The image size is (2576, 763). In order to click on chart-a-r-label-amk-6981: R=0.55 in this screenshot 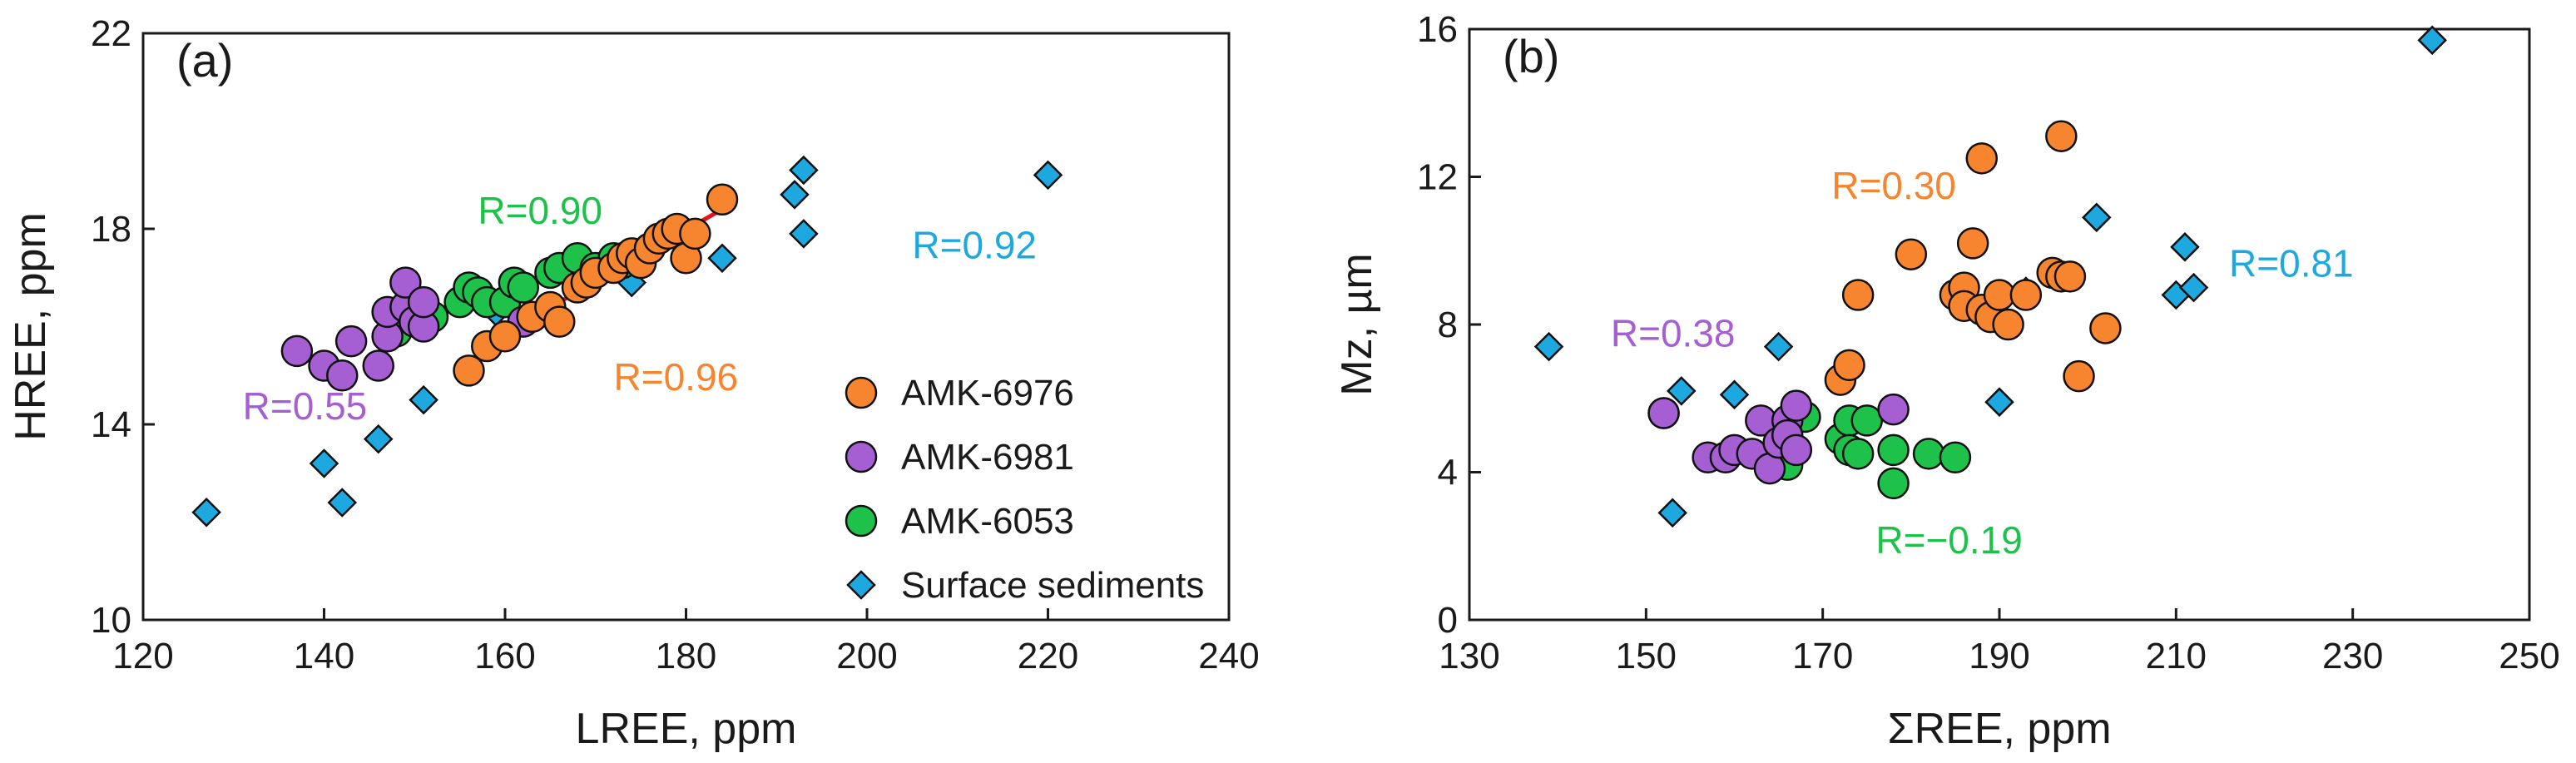, I will do `click(305, 406)`.